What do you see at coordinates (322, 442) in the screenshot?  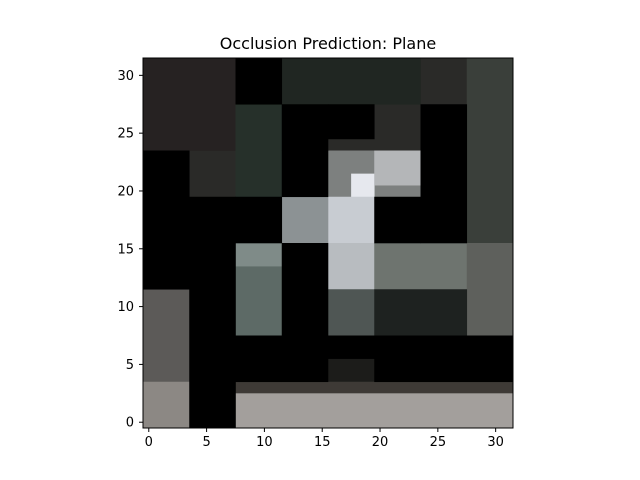 I see `x-tick-label: 15` at bounding box center [322, 442].